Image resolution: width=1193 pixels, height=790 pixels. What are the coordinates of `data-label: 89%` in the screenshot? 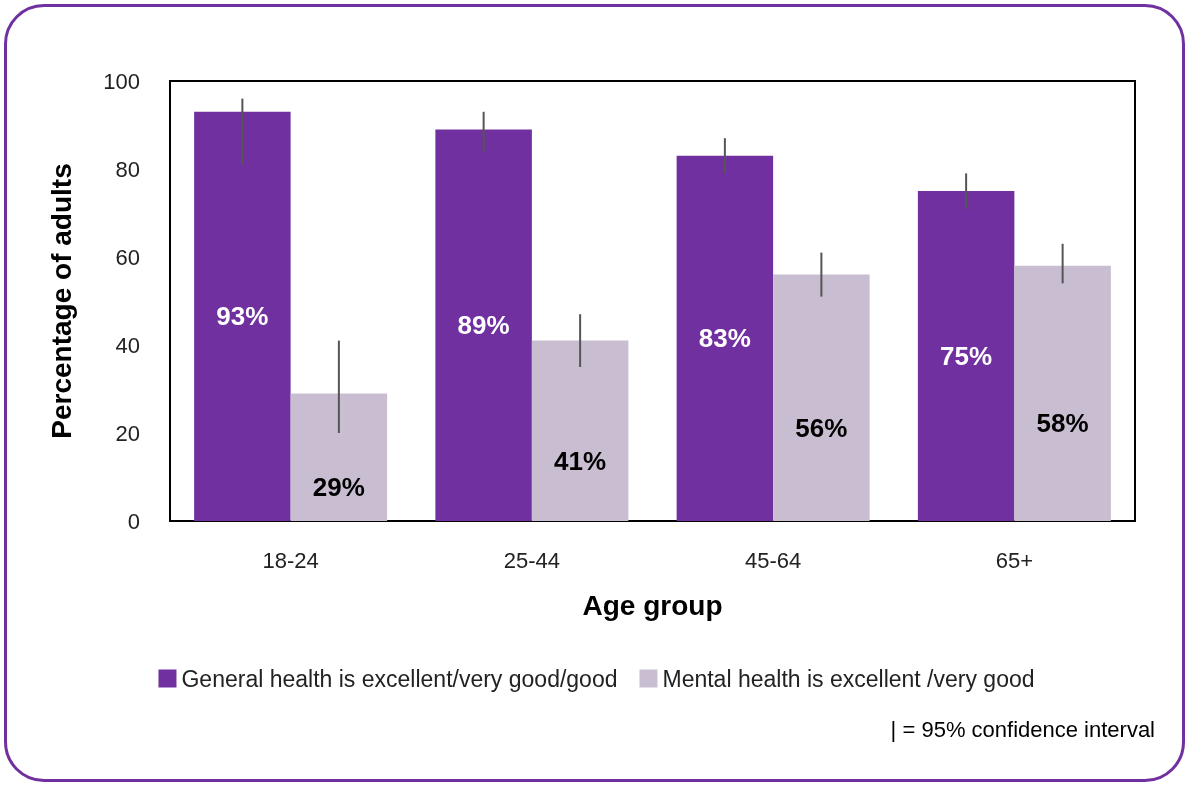 It's located at (483, 325).